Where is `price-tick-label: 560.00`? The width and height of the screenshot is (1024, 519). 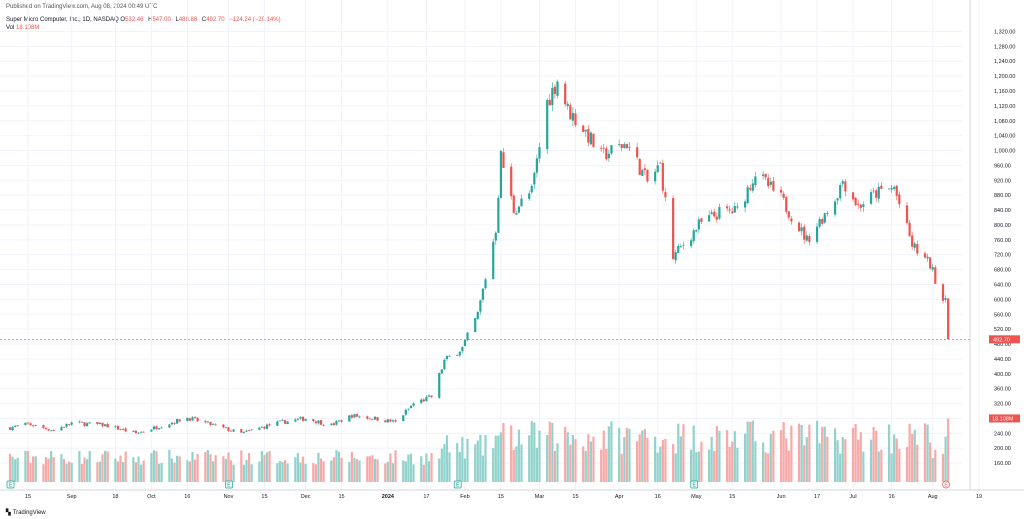 price-tick-label: 560.00 is located at coordinates (1002, 315).